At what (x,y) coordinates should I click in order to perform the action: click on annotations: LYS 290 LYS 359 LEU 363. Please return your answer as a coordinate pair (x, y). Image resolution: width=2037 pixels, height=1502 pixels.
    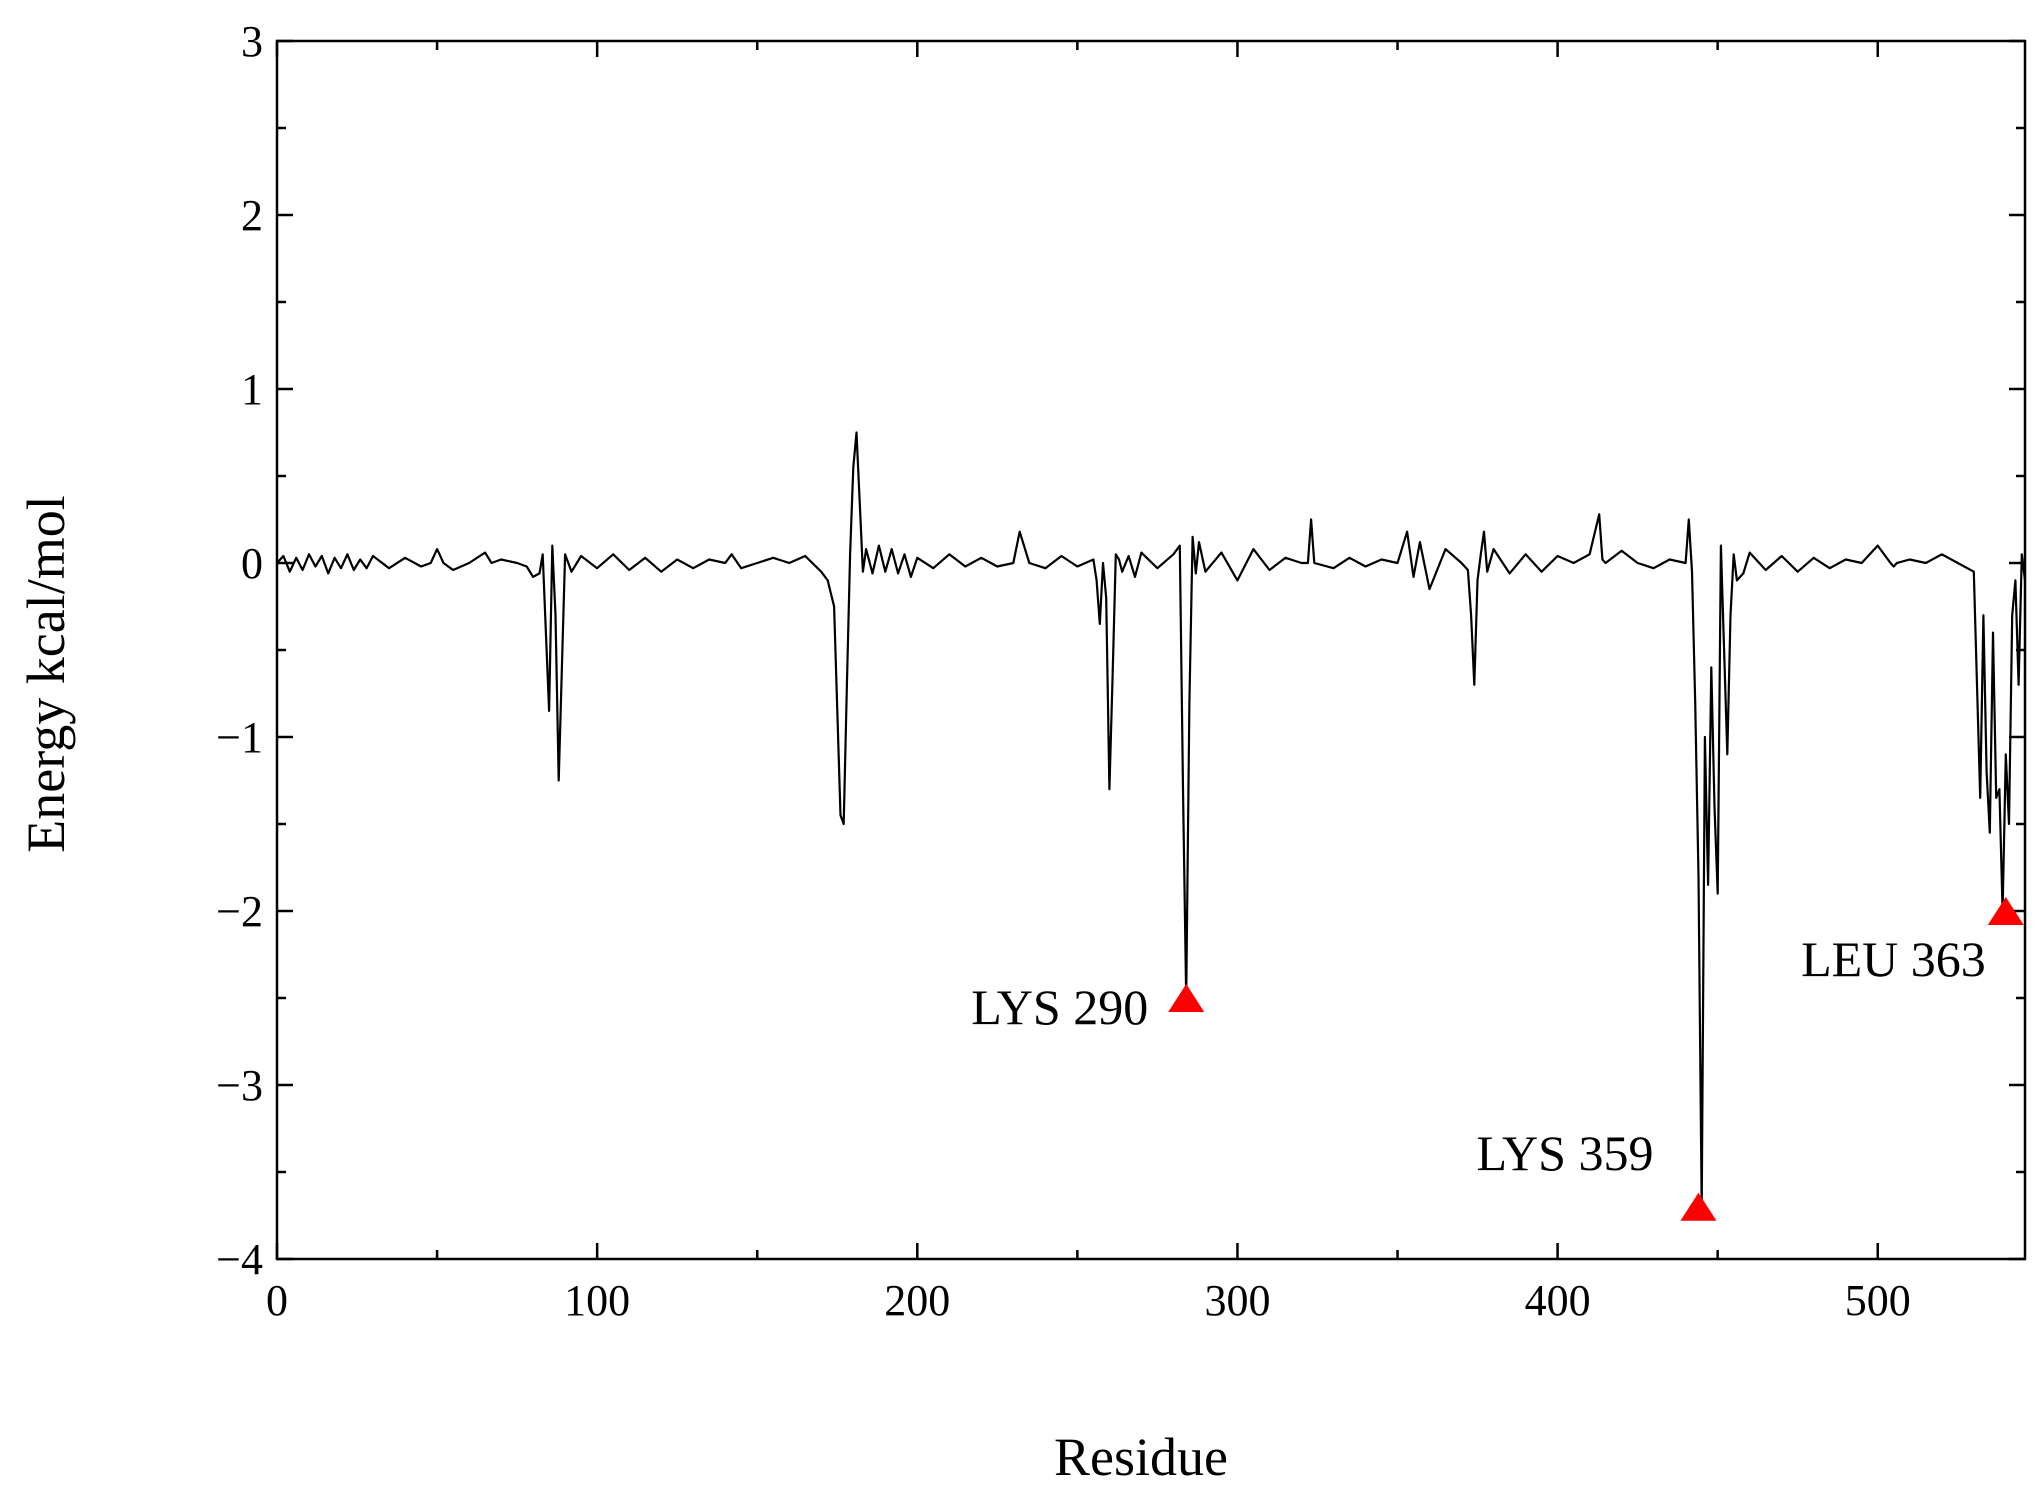
    Looking at the image, I should click on (1497, 1059).